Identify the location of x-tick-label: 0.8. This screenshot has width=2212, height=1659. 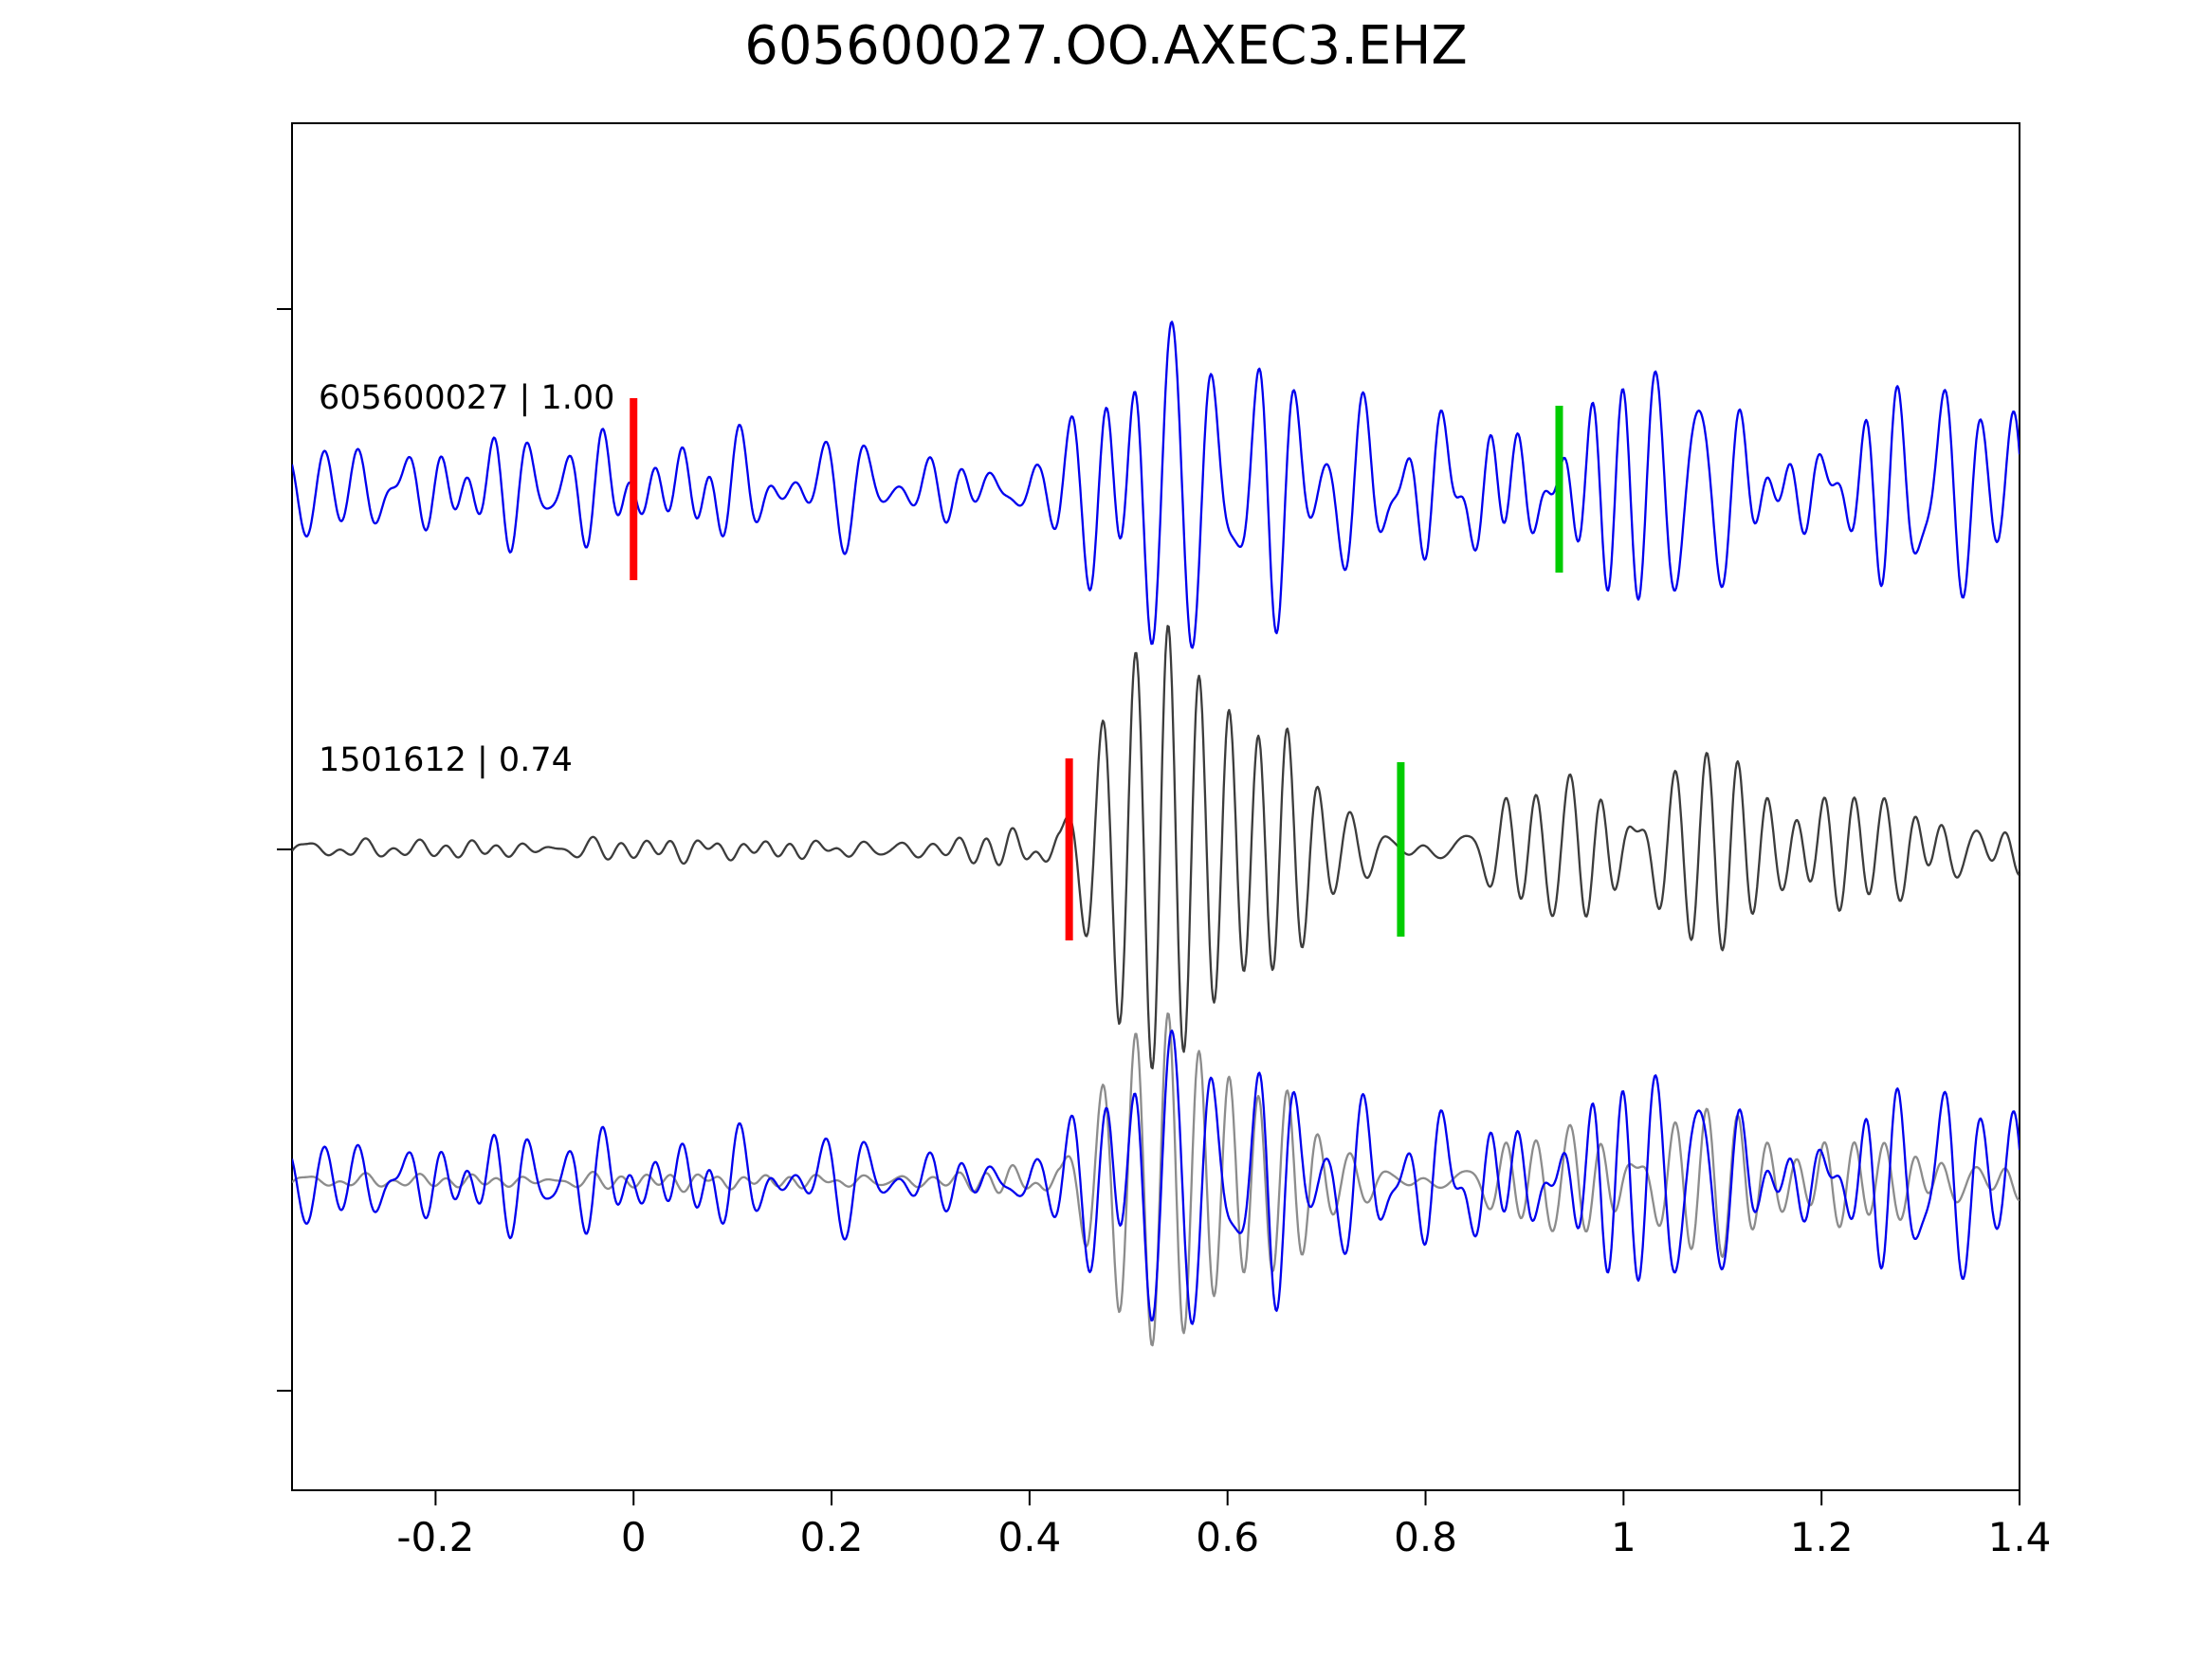
(1425, 1537).